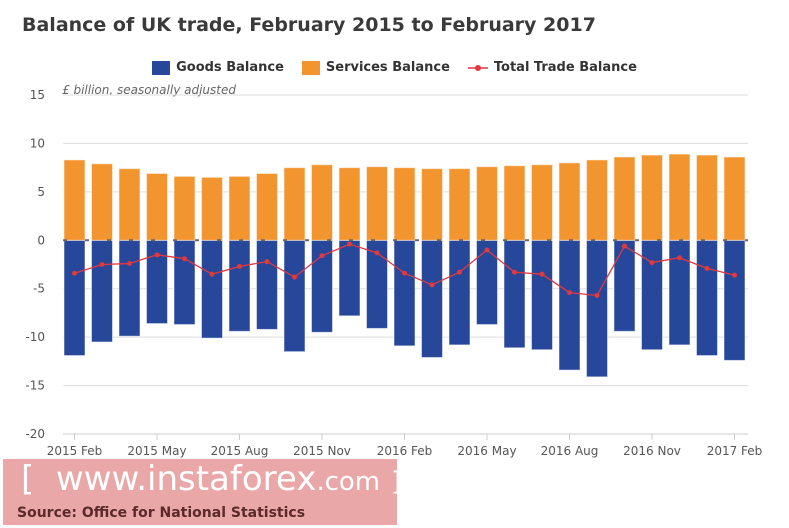 The width and height of the screenshot is (789, 528). Describe the element at coordinates (75, 451) in the screenshot. I see `x-tick-label: 2015 Feb` at that location.